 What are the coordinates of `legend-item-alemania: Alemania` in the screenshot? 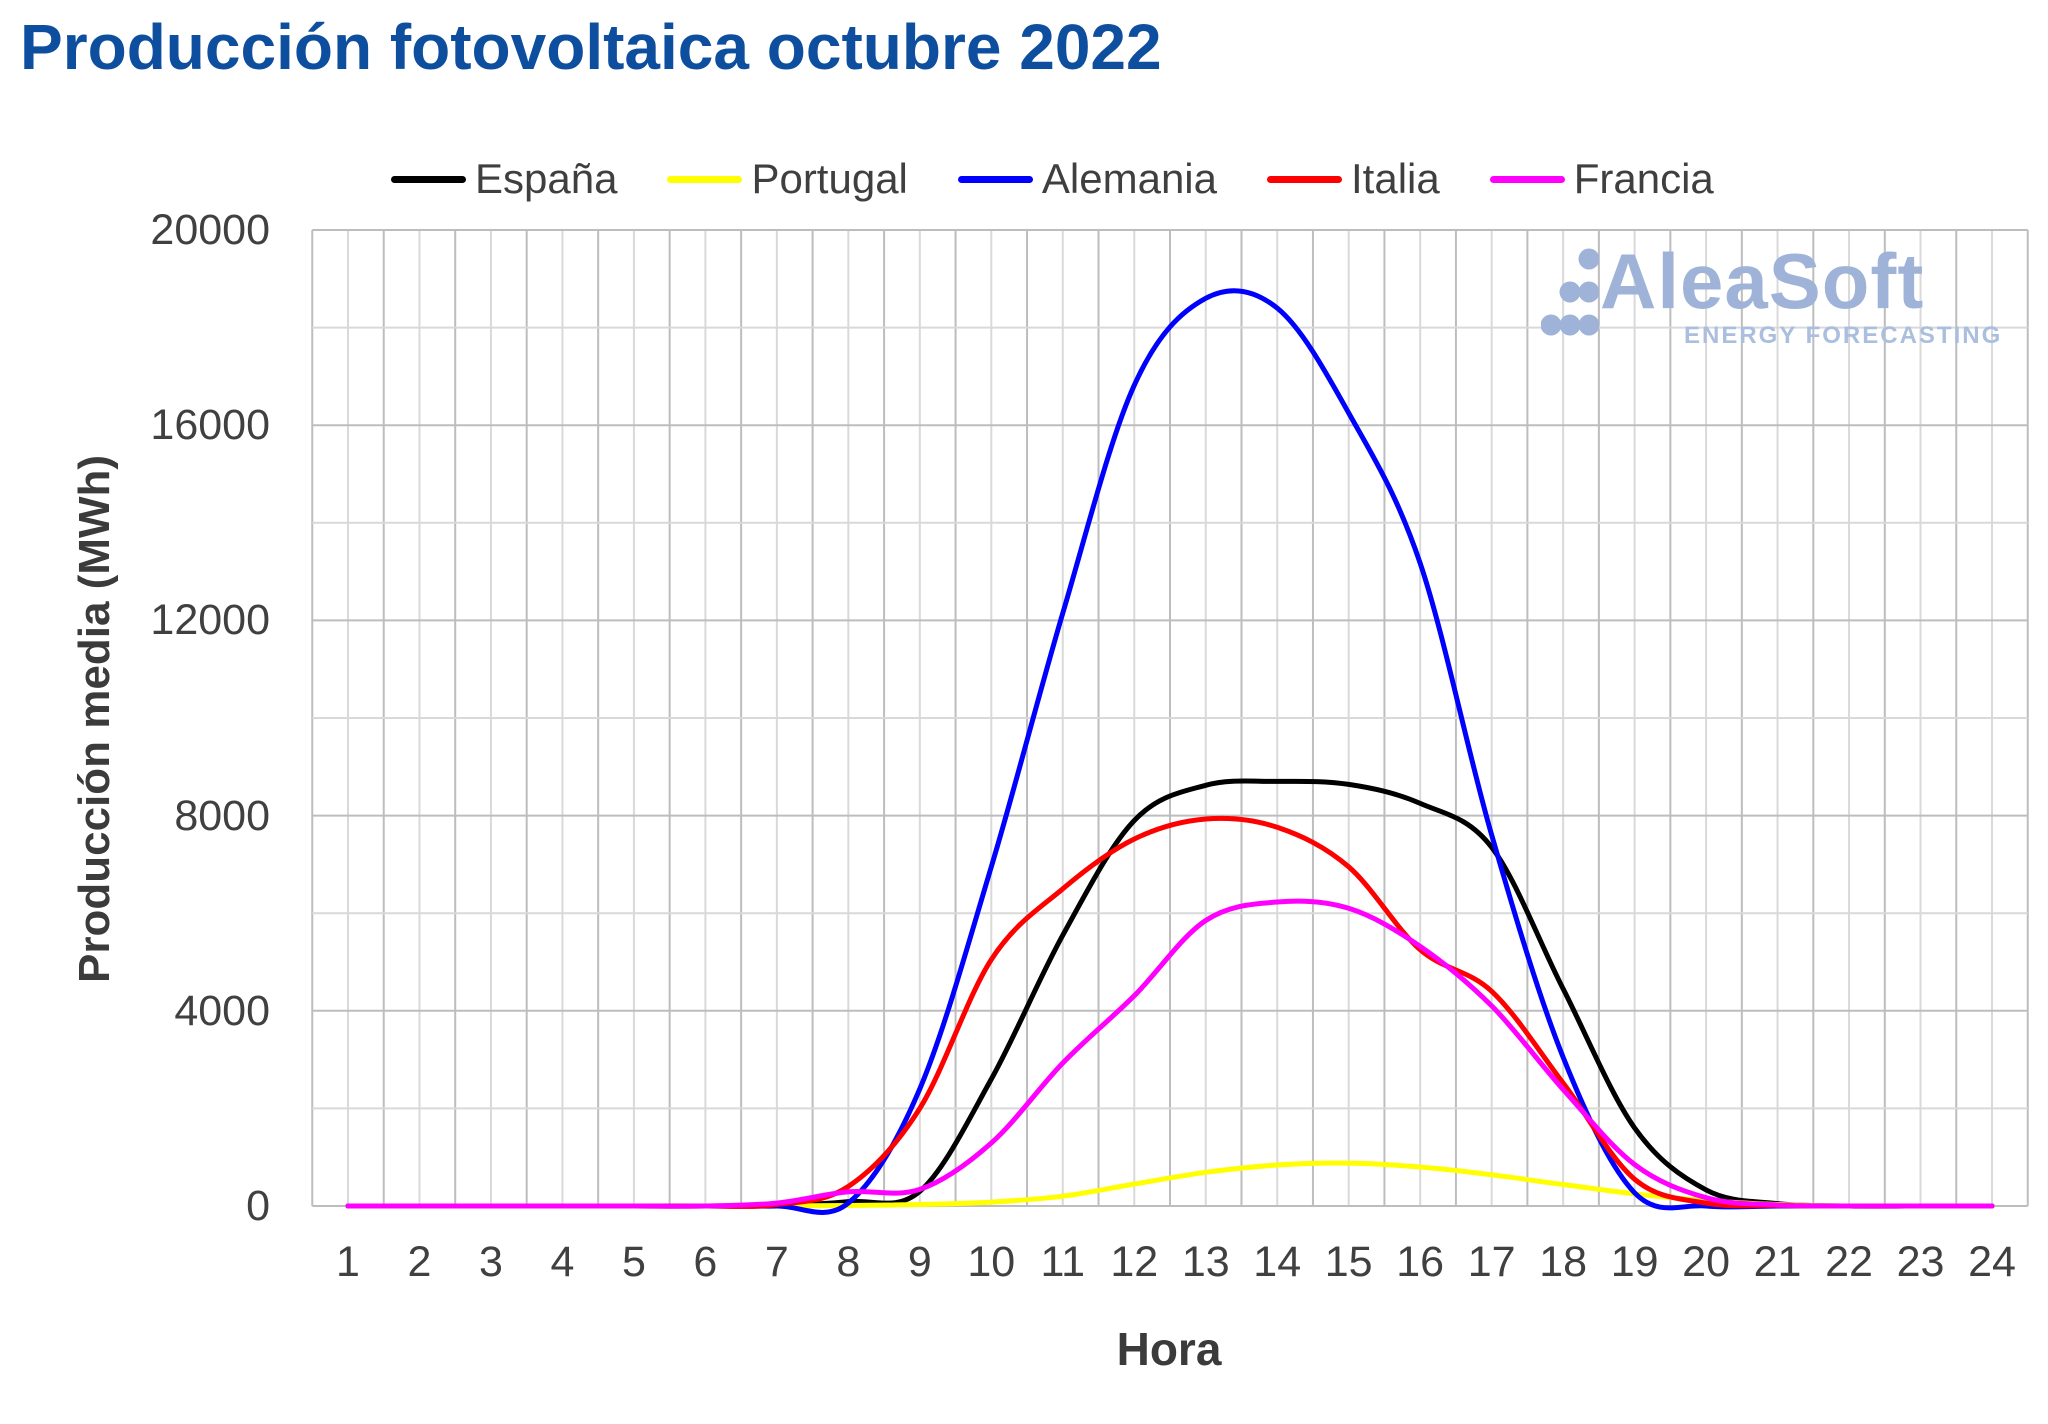 It's located at (1087, 178).